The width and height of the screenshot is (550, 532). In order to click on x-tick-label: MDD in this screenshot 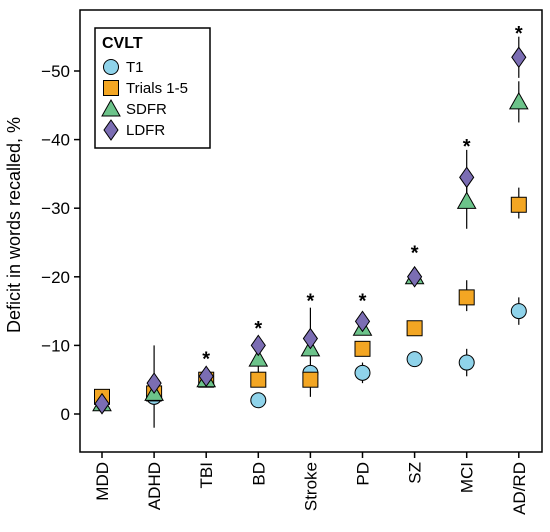, I will do `click(102, 481)`.